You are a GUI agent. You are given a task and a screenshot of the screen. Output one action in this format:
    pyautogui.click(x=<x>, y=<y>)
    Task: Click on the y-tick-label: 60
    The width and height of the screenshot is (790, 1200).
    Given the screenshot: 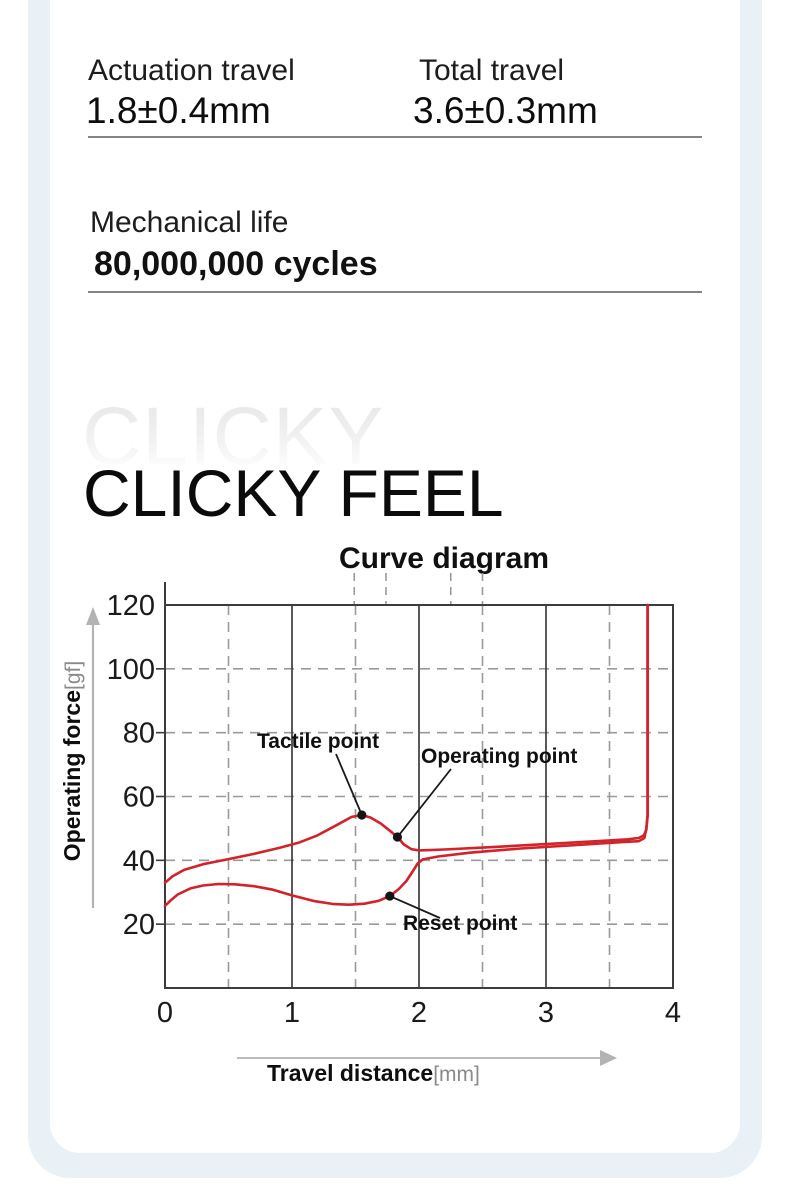 What is the action you would take?
    pyautogui.click(x=139, y=798)
    